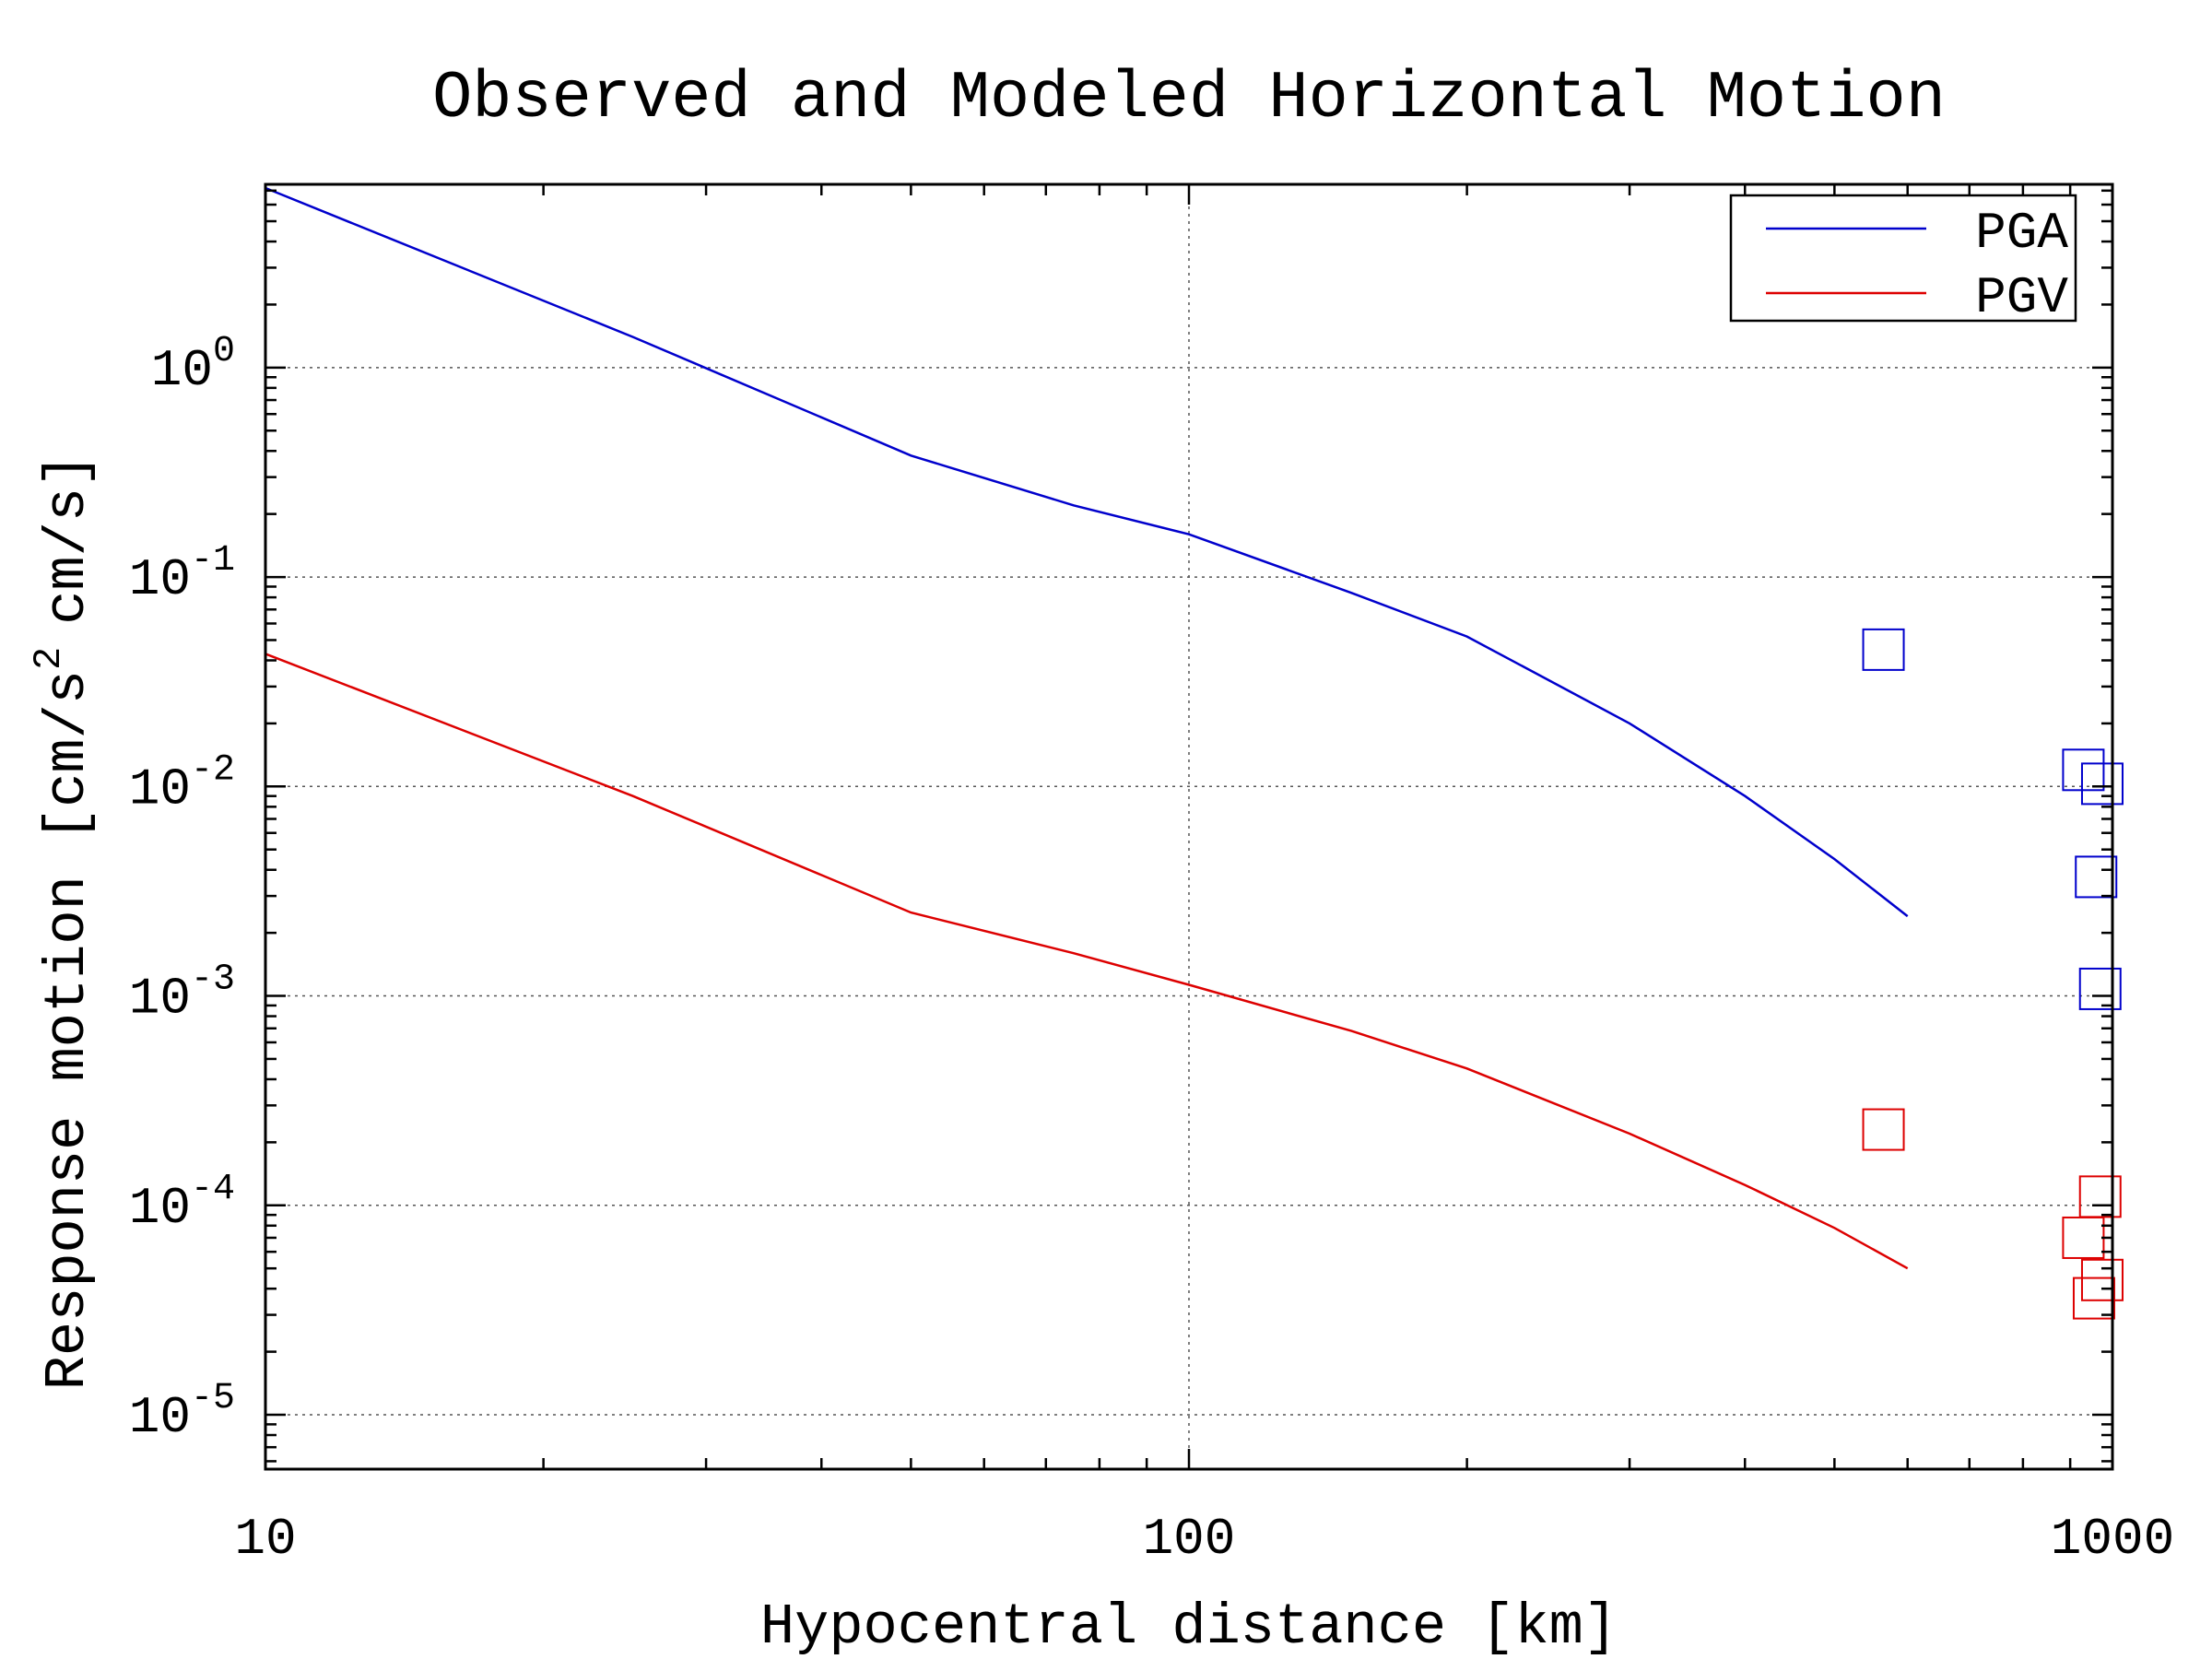 Image resolution: width=2212 pixels, height=1659 pixels. Describe the element at coordinates (213, 1189) in the screenshot. I see `y-tick-label-exponent: -4` at that location.